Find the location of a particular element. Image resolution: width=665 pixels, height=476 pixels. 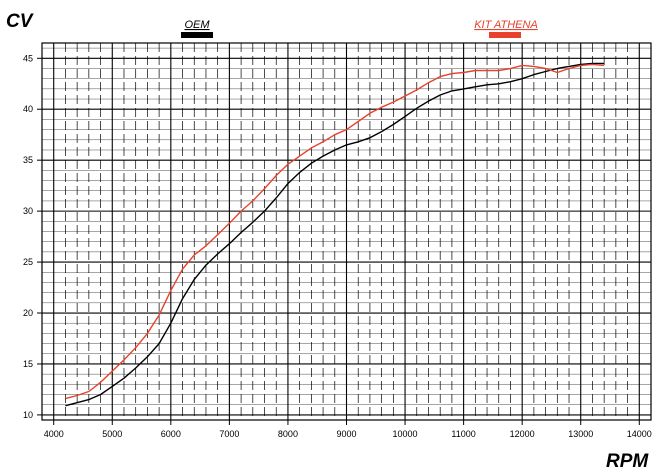

y-axis-ticks: 10 15 20 25 30 35 40 45 is located at coordinates (32, 236).